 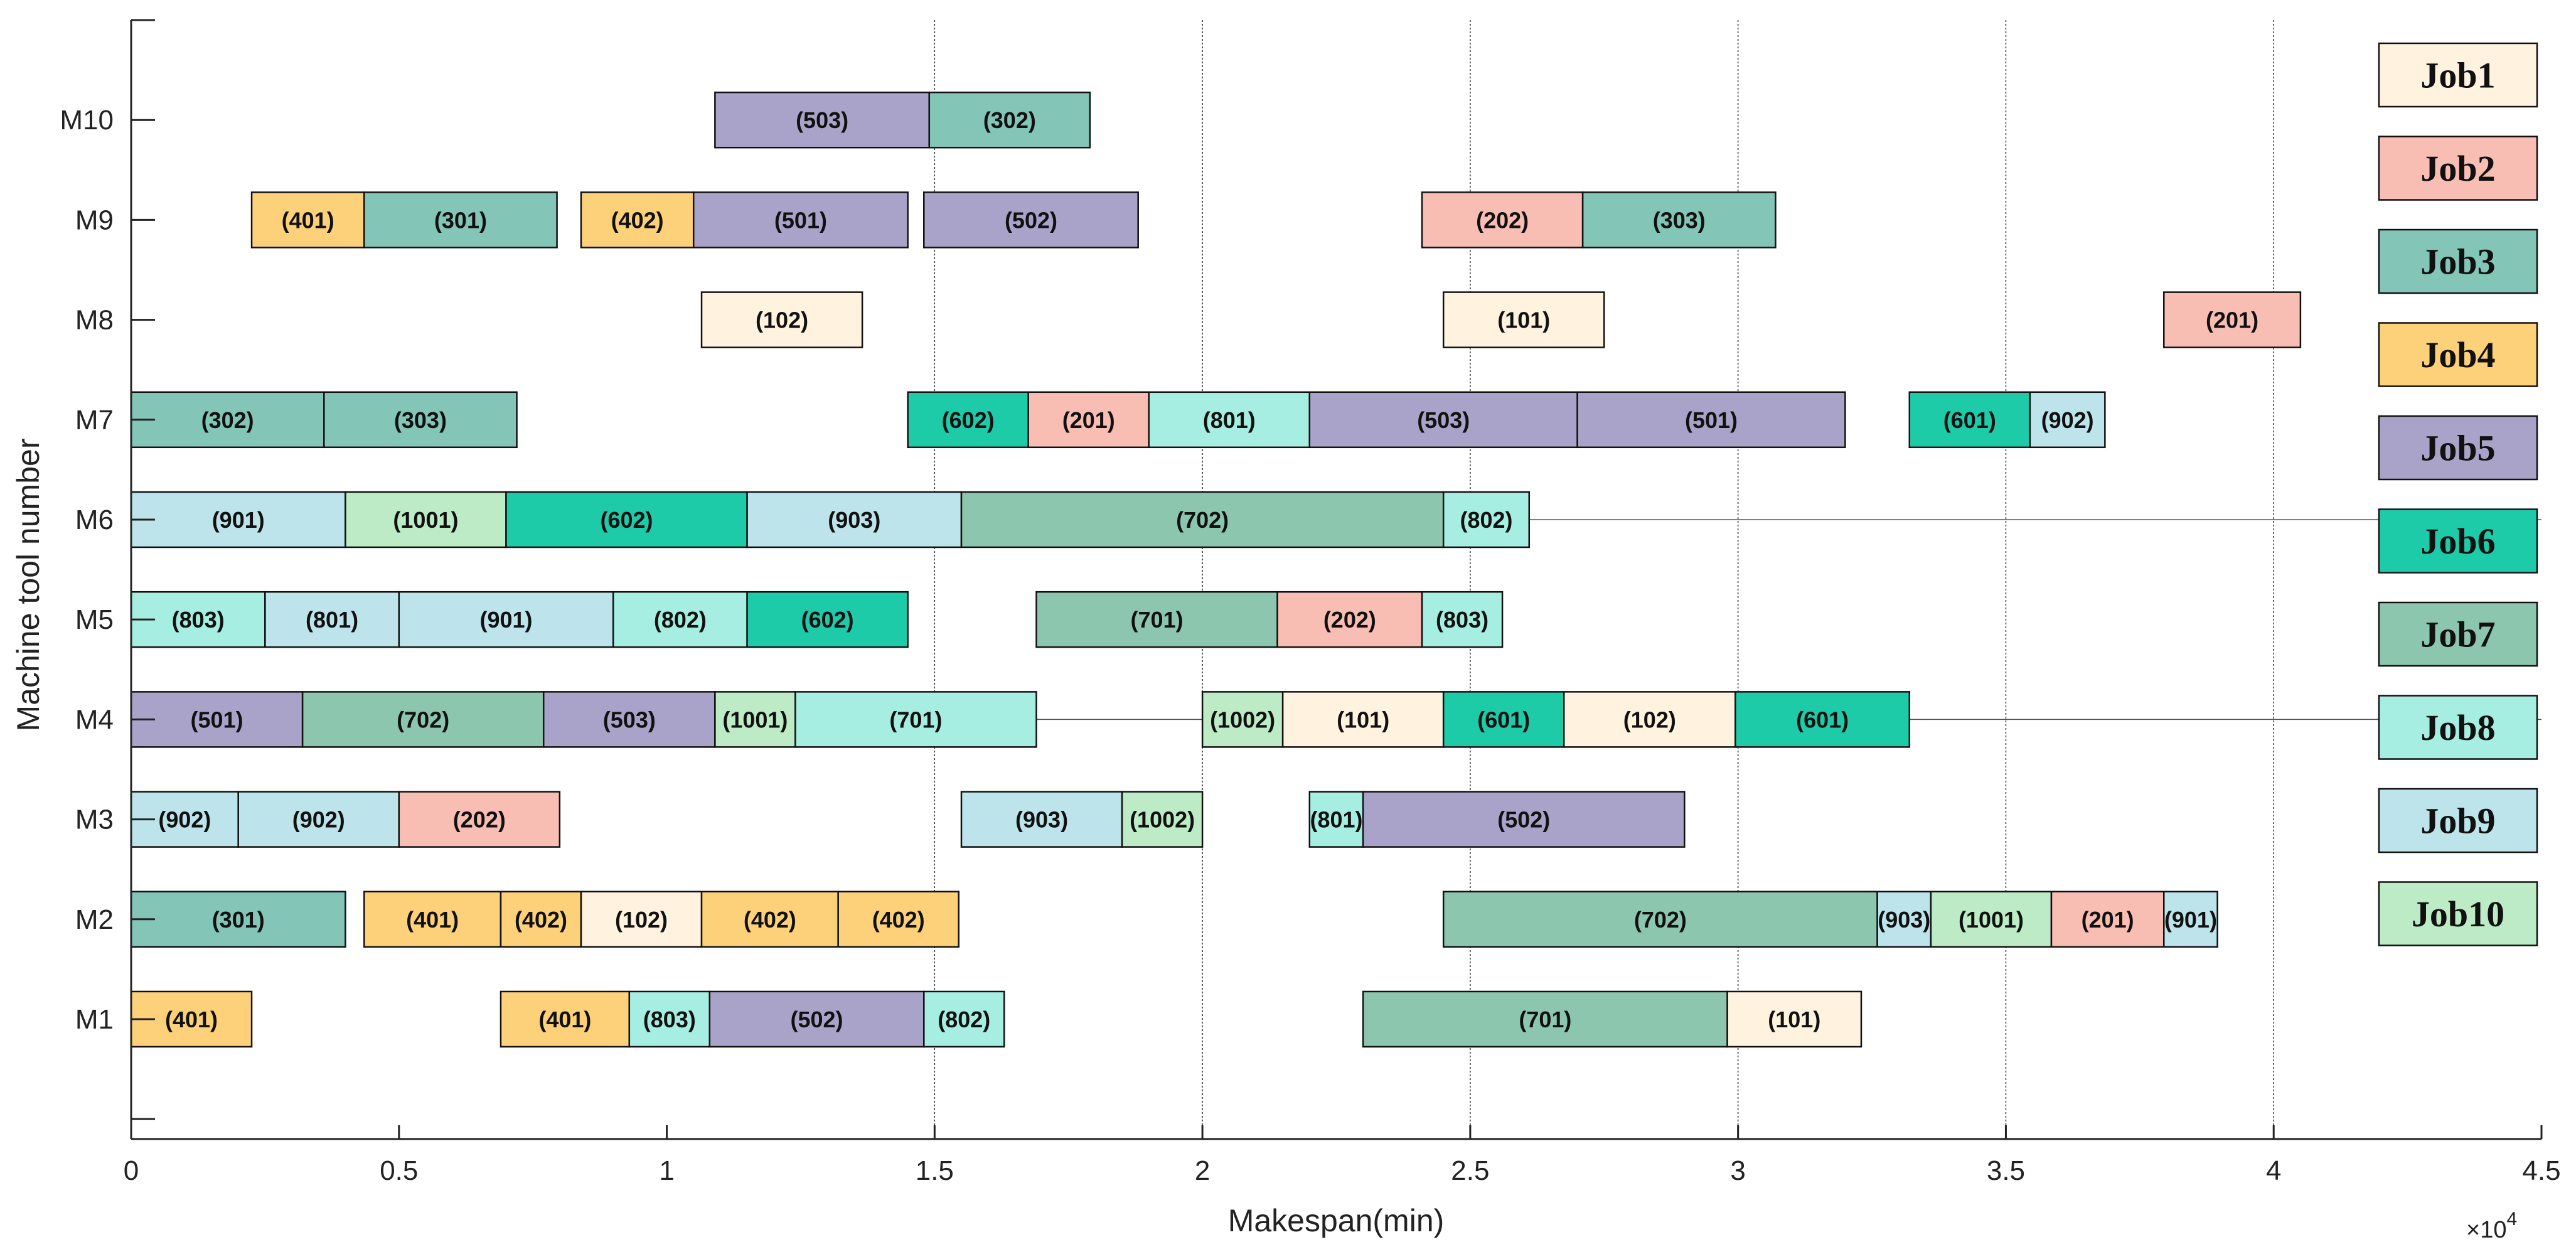 I want to click on x-tick-label: 2, so click(x=1202, y=1170).